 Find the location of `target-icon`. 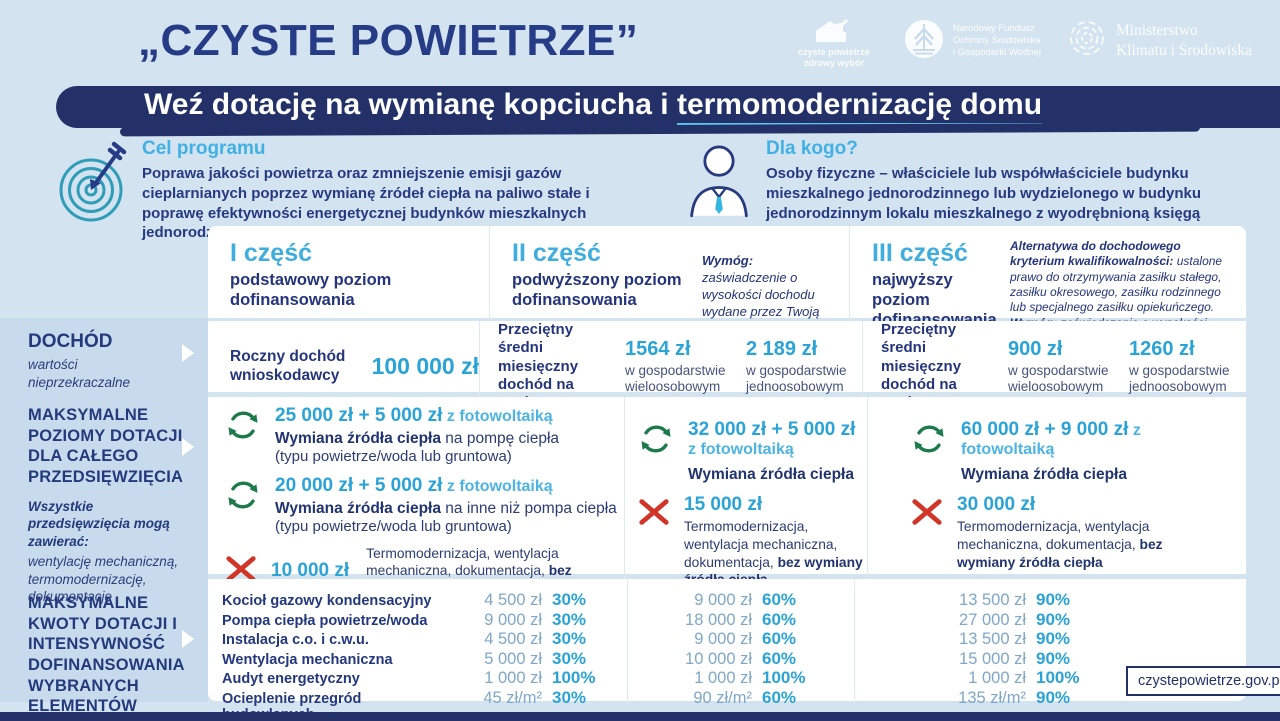

target-icon is located at coordinates (93, 190).